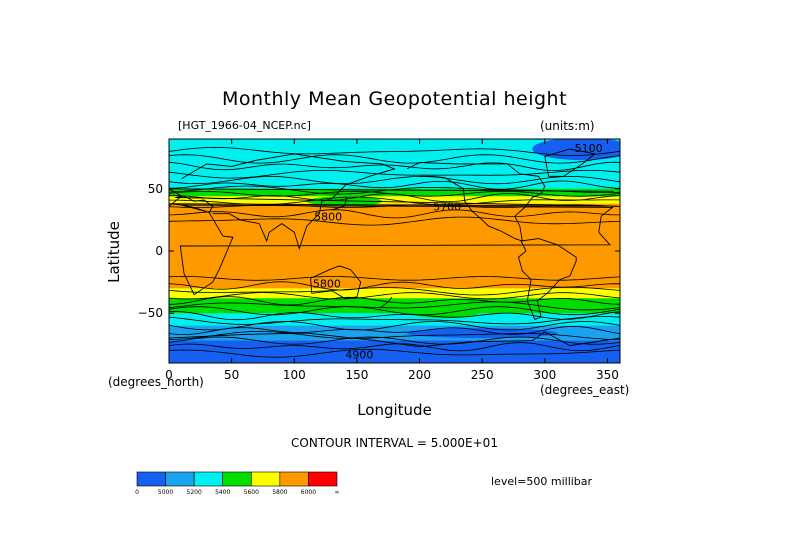  What do you see at coordinates (337, 492) in the screenshot?
I see `colorbar-label: ∞` at bounding box center [337, 492].